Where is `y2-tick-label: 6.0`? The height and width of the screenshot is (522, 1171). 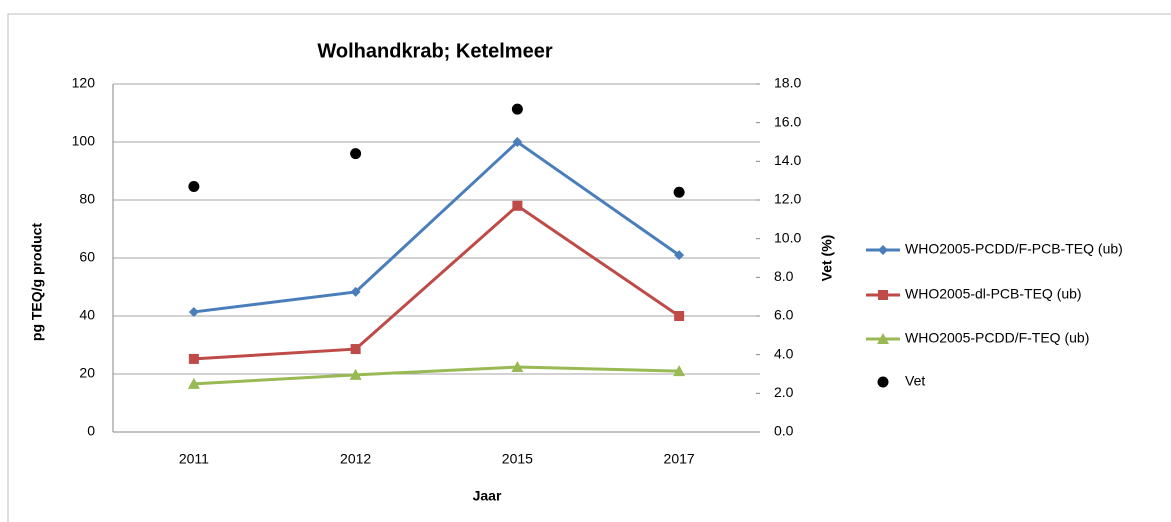 y2-tick-label: 6.0 is located at coordinates (784, 315).